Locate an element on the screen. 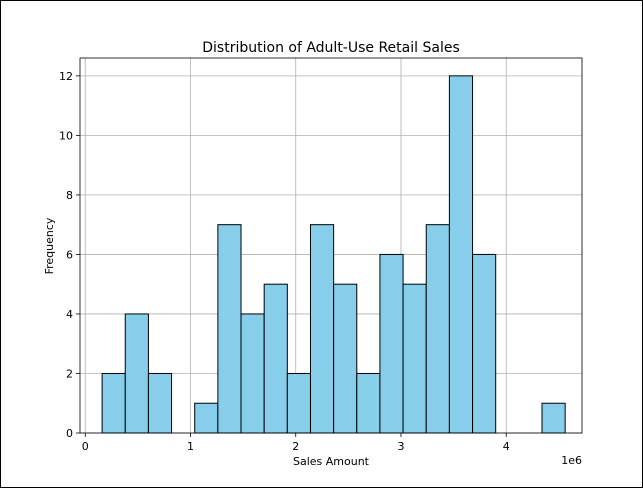 This screenshot has height=488, width=643. y-tick-label: 4 is located at coordinates (69, 314).